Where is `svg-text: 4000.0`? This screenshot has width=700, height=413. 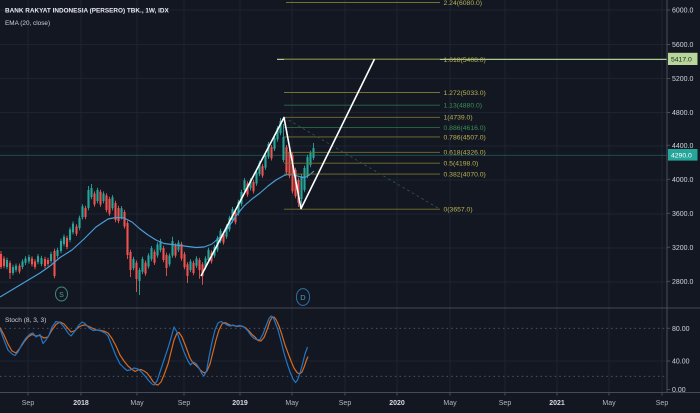 svg-text: 4000.0 is located at coordinates (683, 180).